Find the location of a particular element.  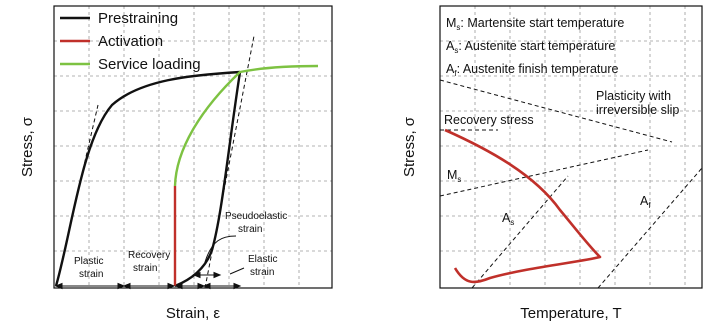

recovery-stress-curve is located at coordinates (523, 206).